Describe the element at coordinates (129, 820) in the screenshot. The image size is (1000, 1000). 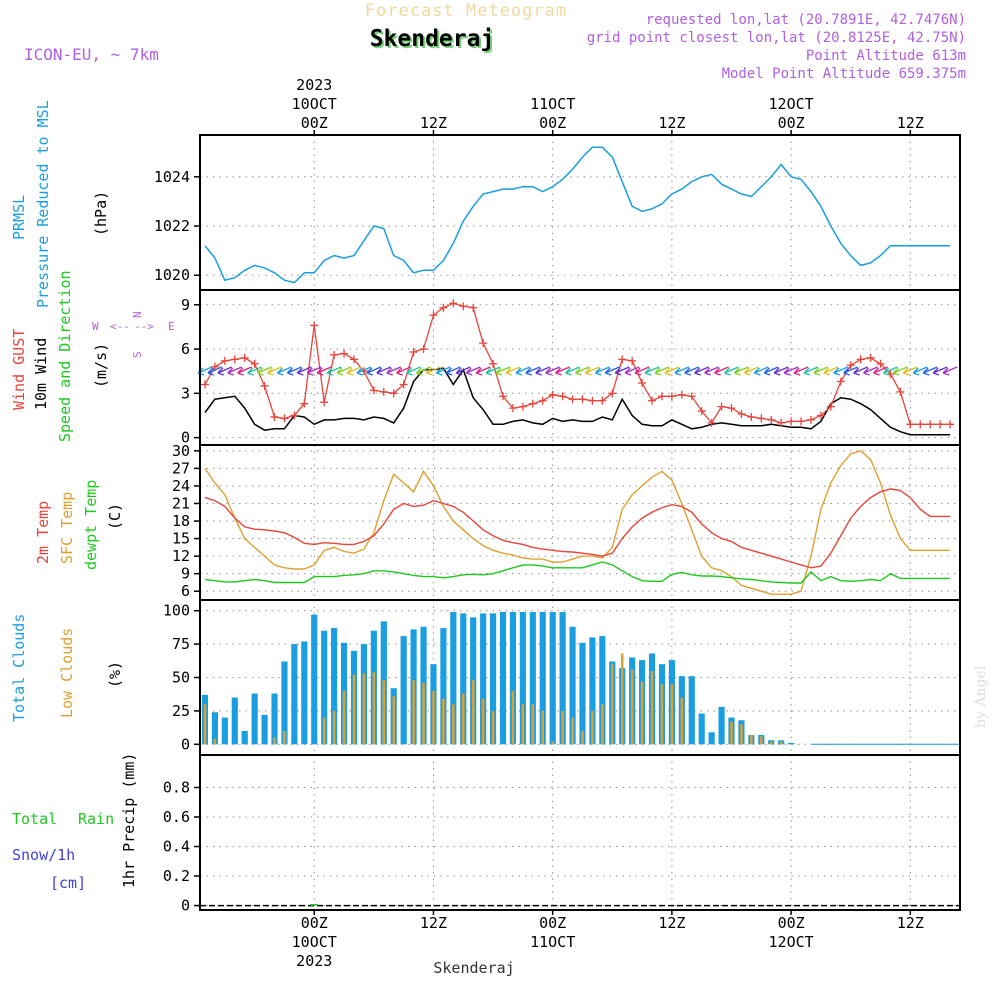
I see `precip-label-unit: 1hr Precip (mm)` at that location.